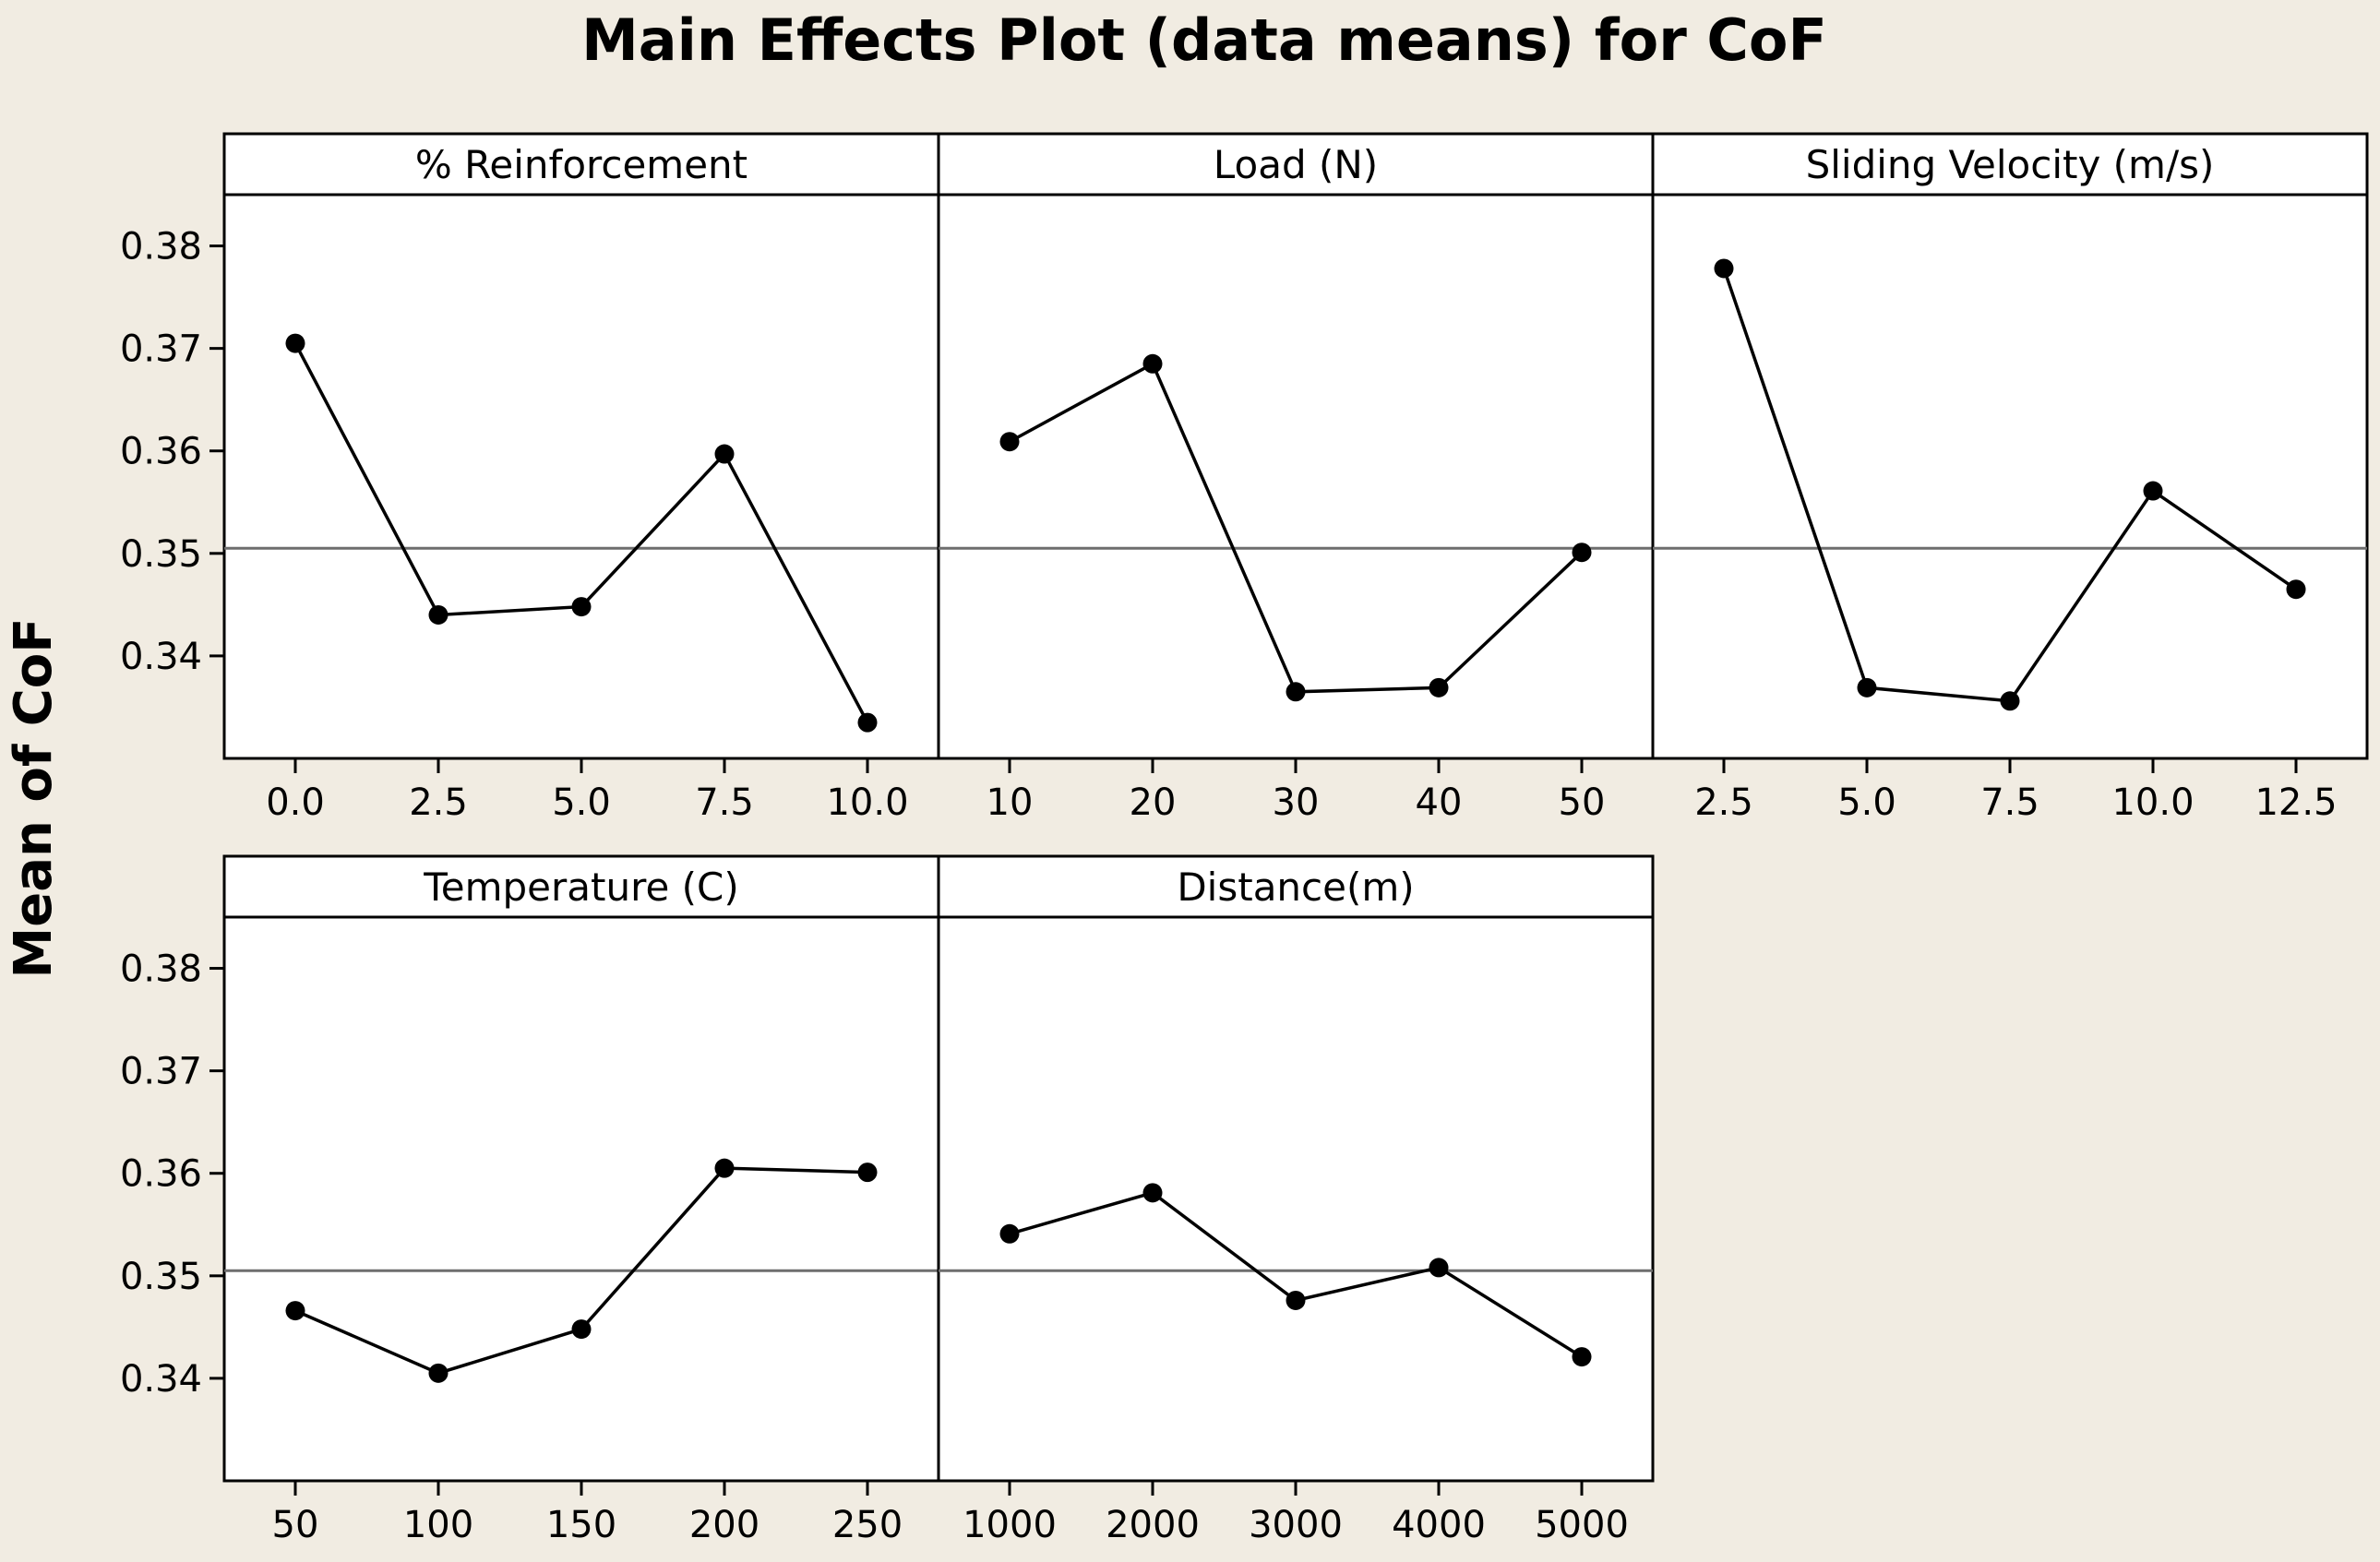  Describe the element at coordinates (438, 1525) in the screenshot. I see `x-tick-label: 100` at that location.